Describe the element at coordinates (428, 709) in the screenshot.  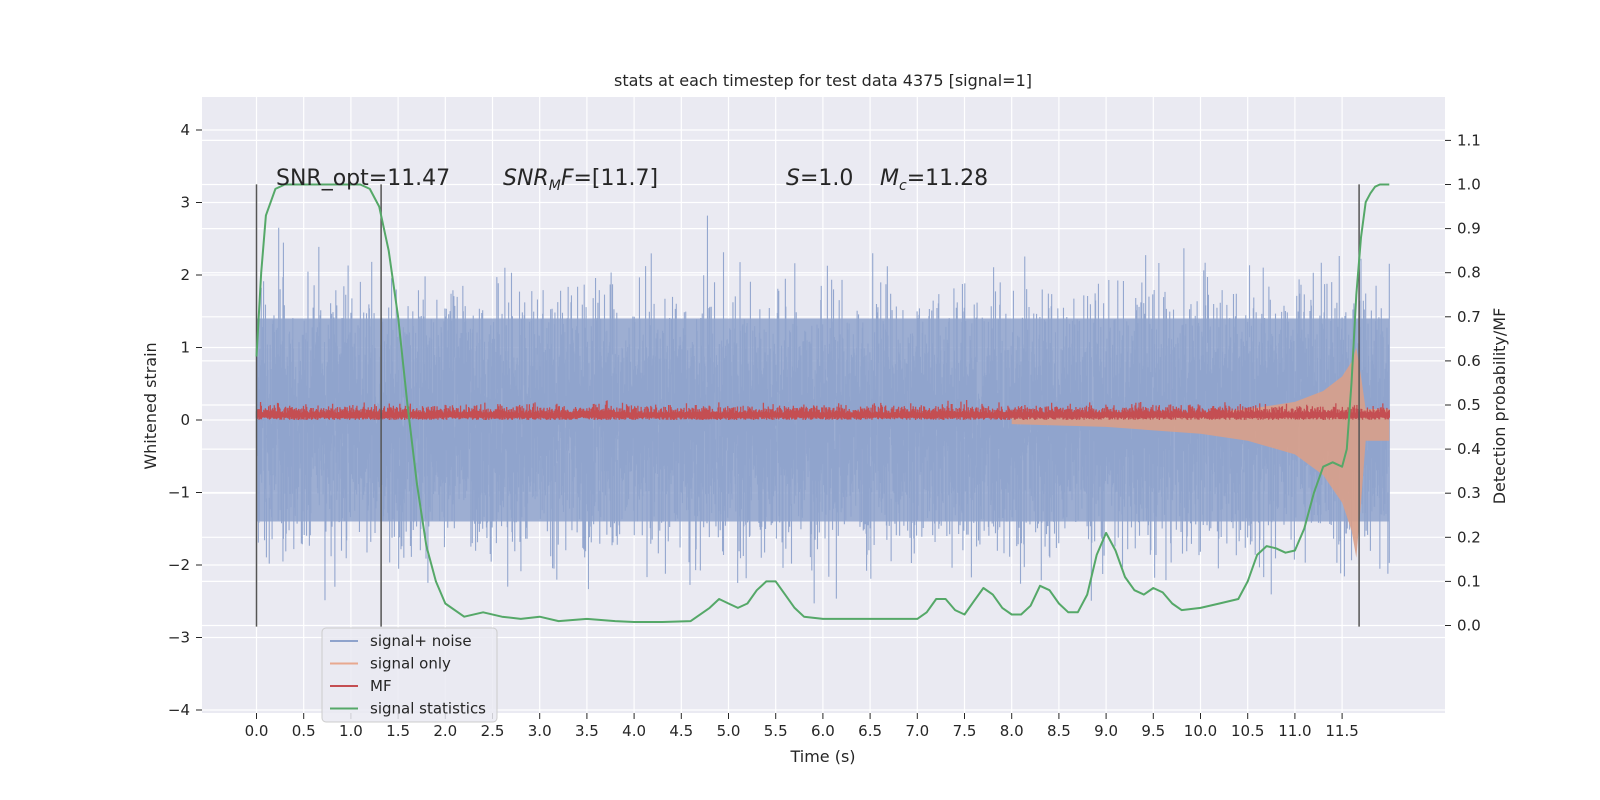
I see `legend-label: signal statistics` at that location.